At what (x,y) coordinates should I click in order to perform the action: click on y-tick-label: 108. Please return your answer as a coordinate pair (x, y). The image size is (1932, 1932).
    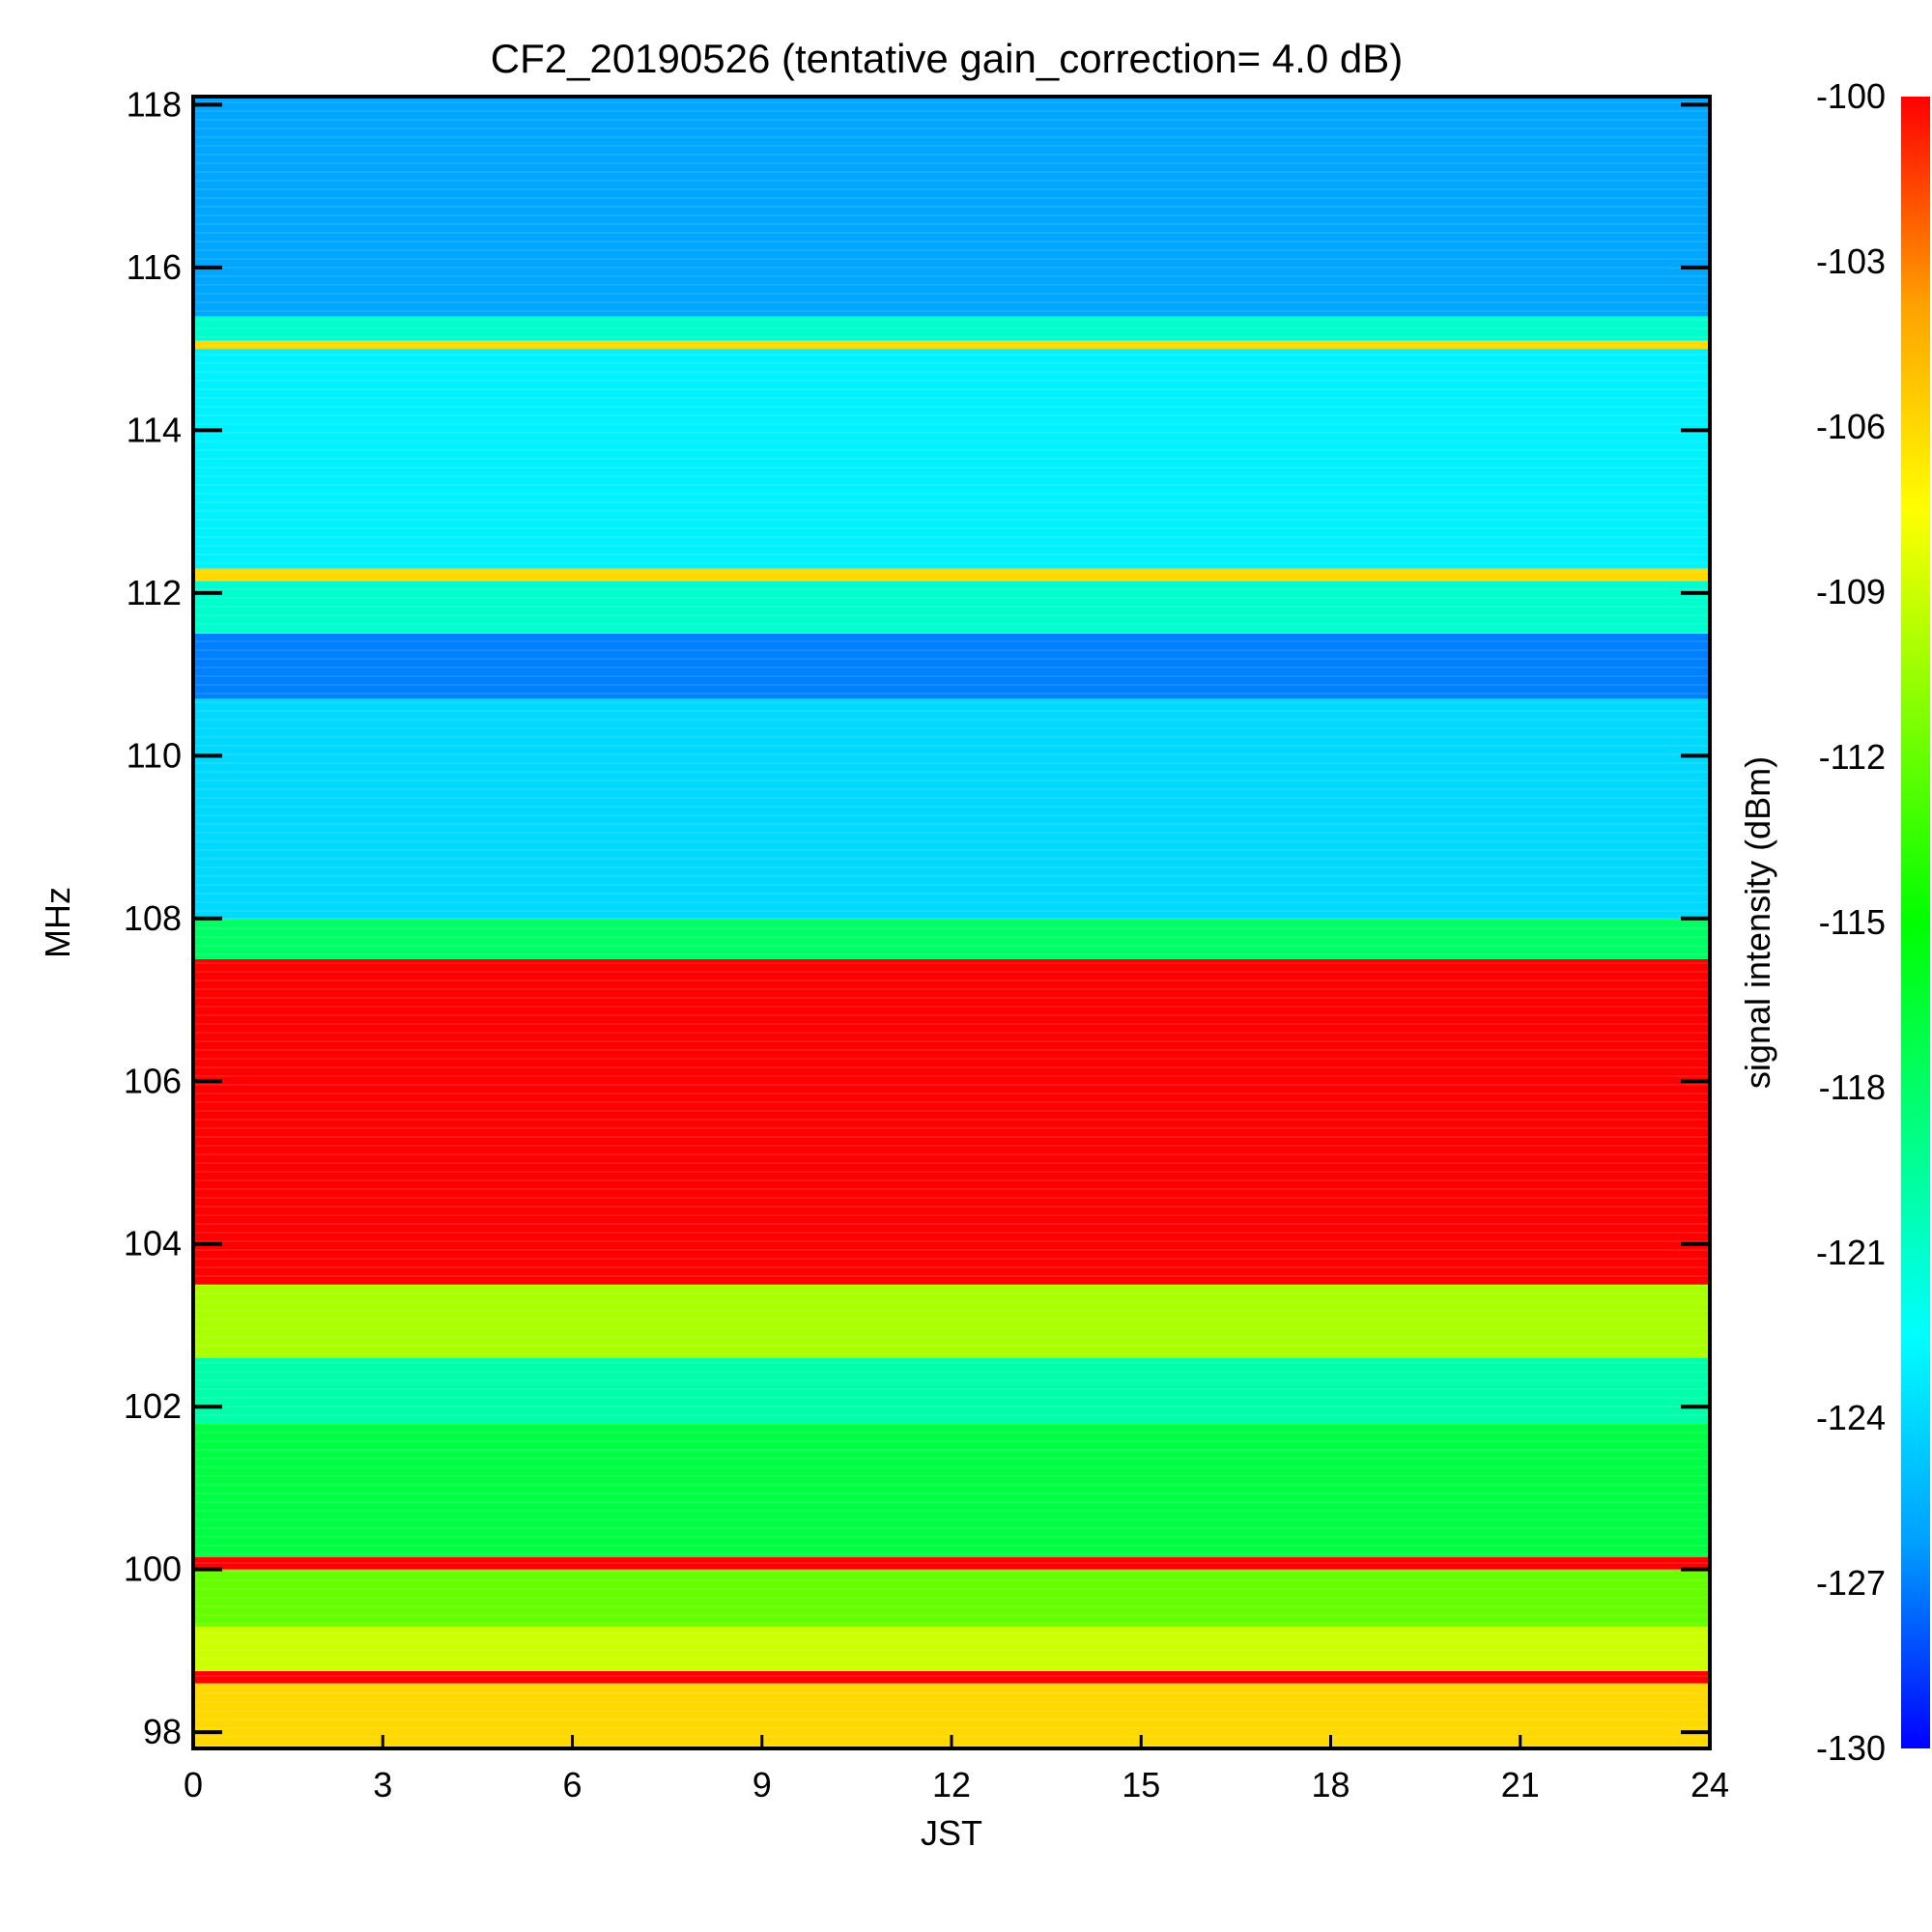
    Looking at the image, I should click on (153, 918).